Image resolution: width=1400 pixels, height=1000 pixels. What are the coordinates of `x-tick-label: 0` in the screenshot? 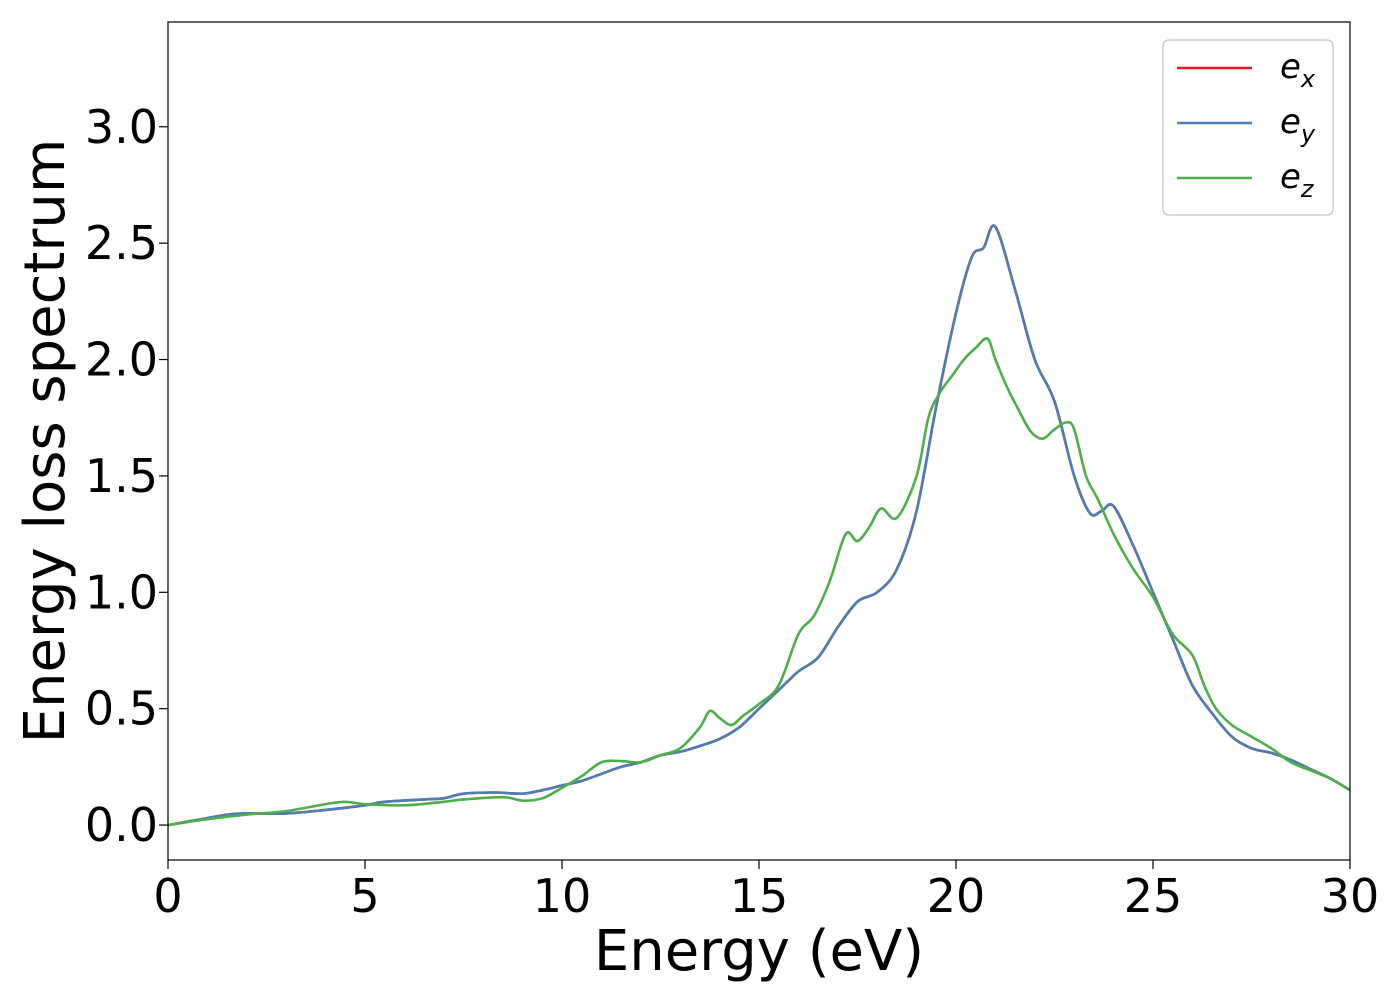 It's located at (167, 896).